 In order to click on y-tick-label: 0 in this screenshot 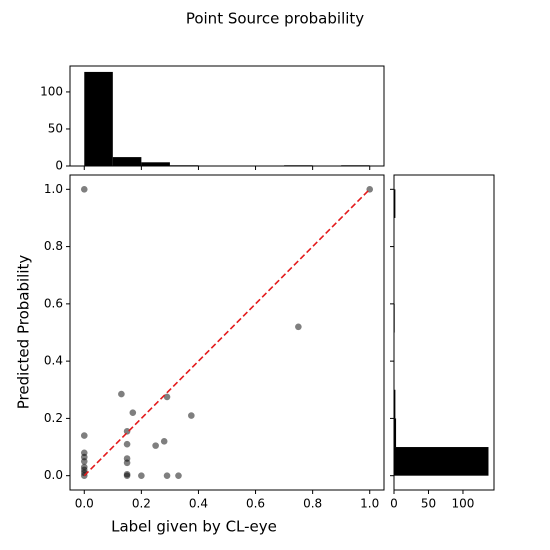, I will do `click(59, 166)`.